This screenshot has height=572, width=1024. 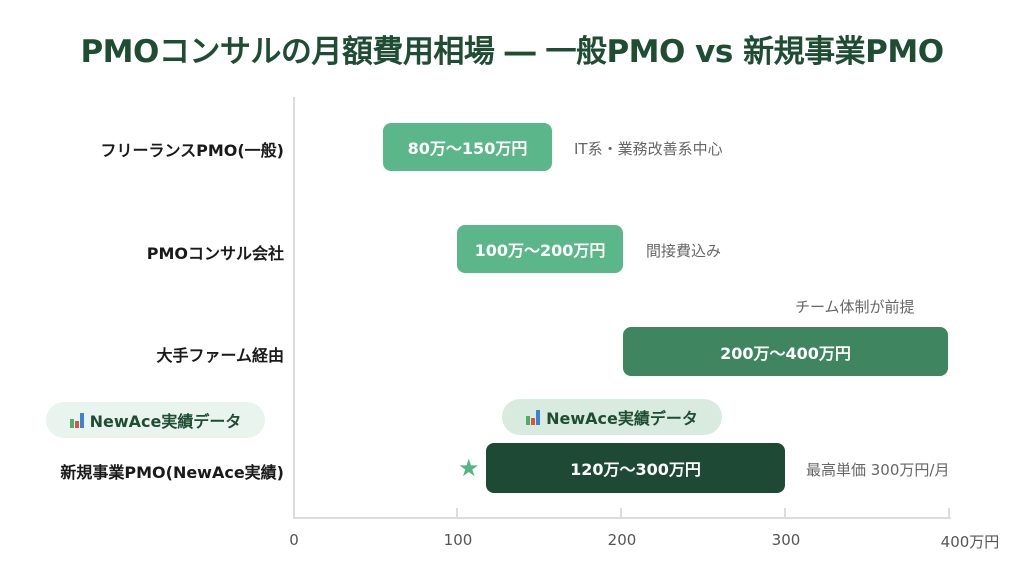 What do you see at coordinates (684, 251) in the screenshot?
I see `note-consulting-firm: 間接費込み` at bounding box center [684, 251].